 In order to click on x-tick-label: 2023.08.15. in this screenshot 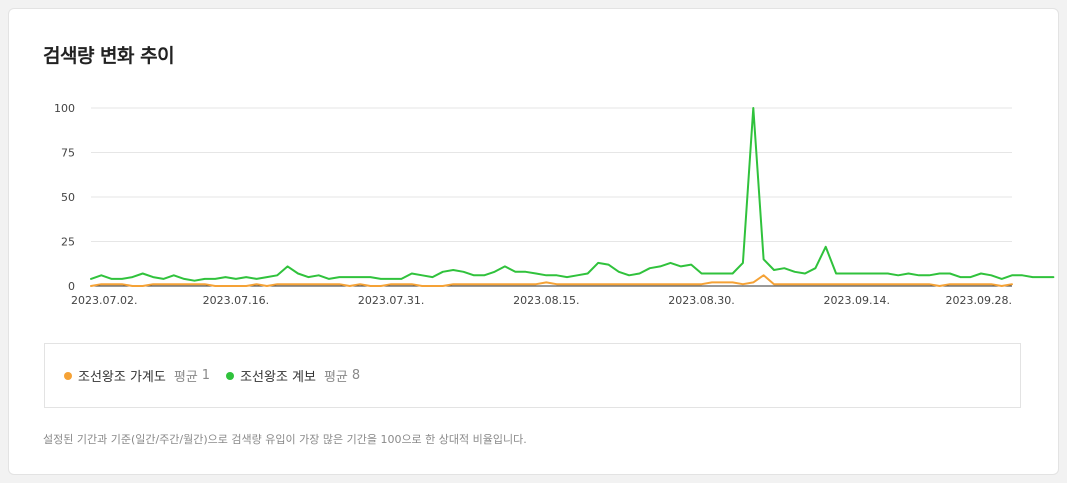, I will do `click(546, 300)`.